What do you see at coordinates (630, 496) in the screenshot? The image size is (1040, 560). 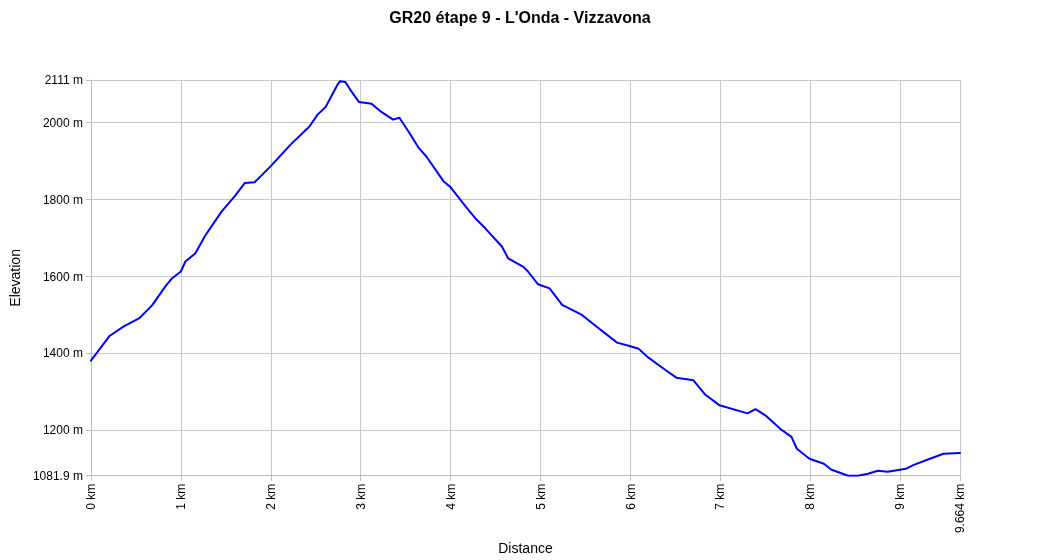 I see `x-tick-label: 6 km` at bounding box center [630, 496].